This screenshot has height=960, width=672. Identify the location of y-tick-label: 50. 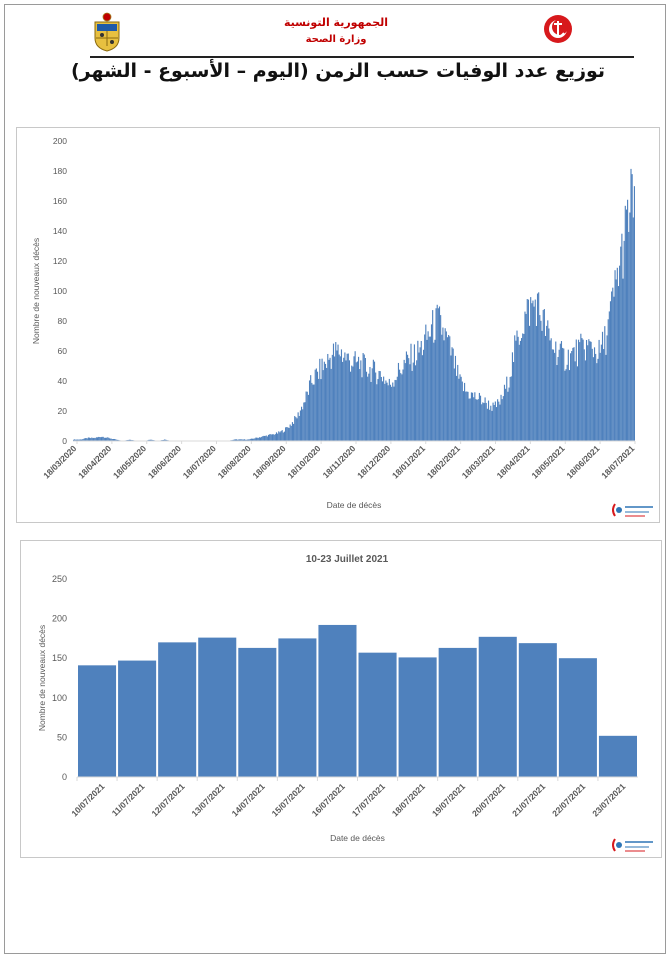
(62, 737).